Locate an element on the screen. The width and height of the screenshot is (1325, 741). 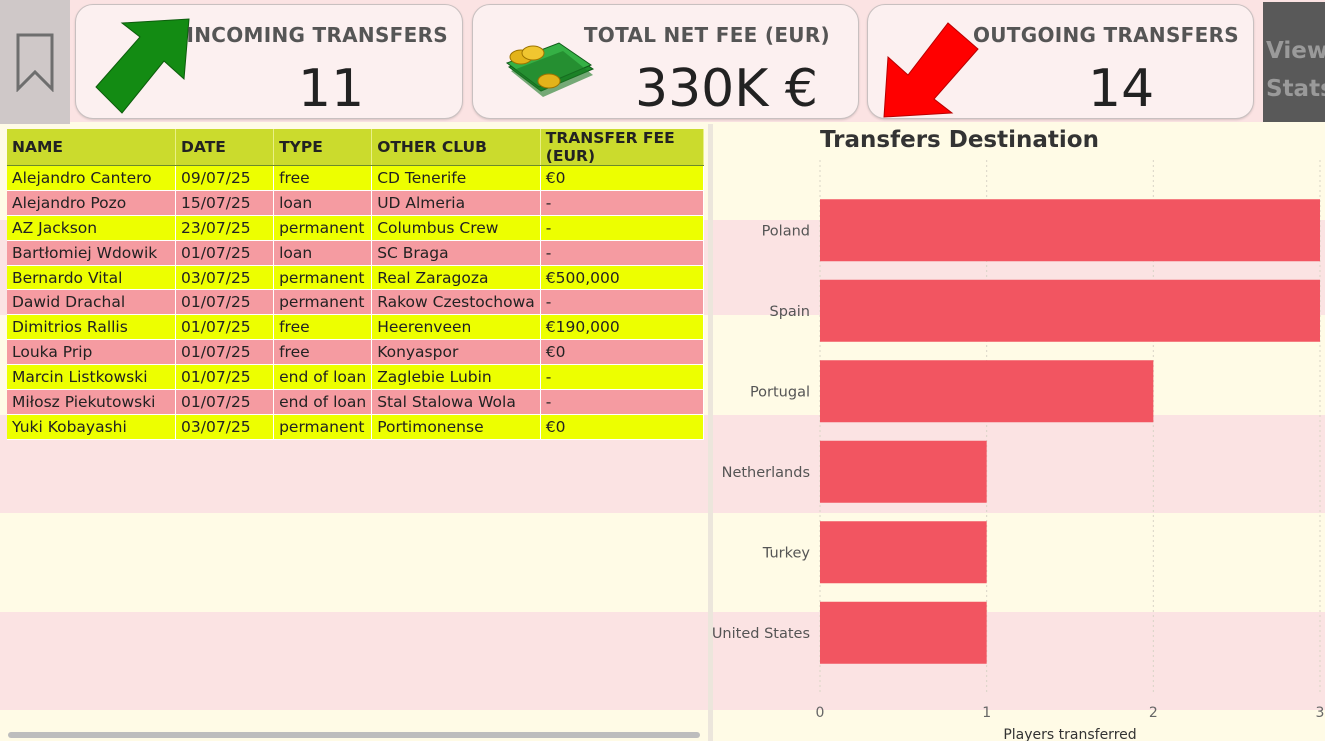
y-category-label: United States is located at coordinates (761, 634).